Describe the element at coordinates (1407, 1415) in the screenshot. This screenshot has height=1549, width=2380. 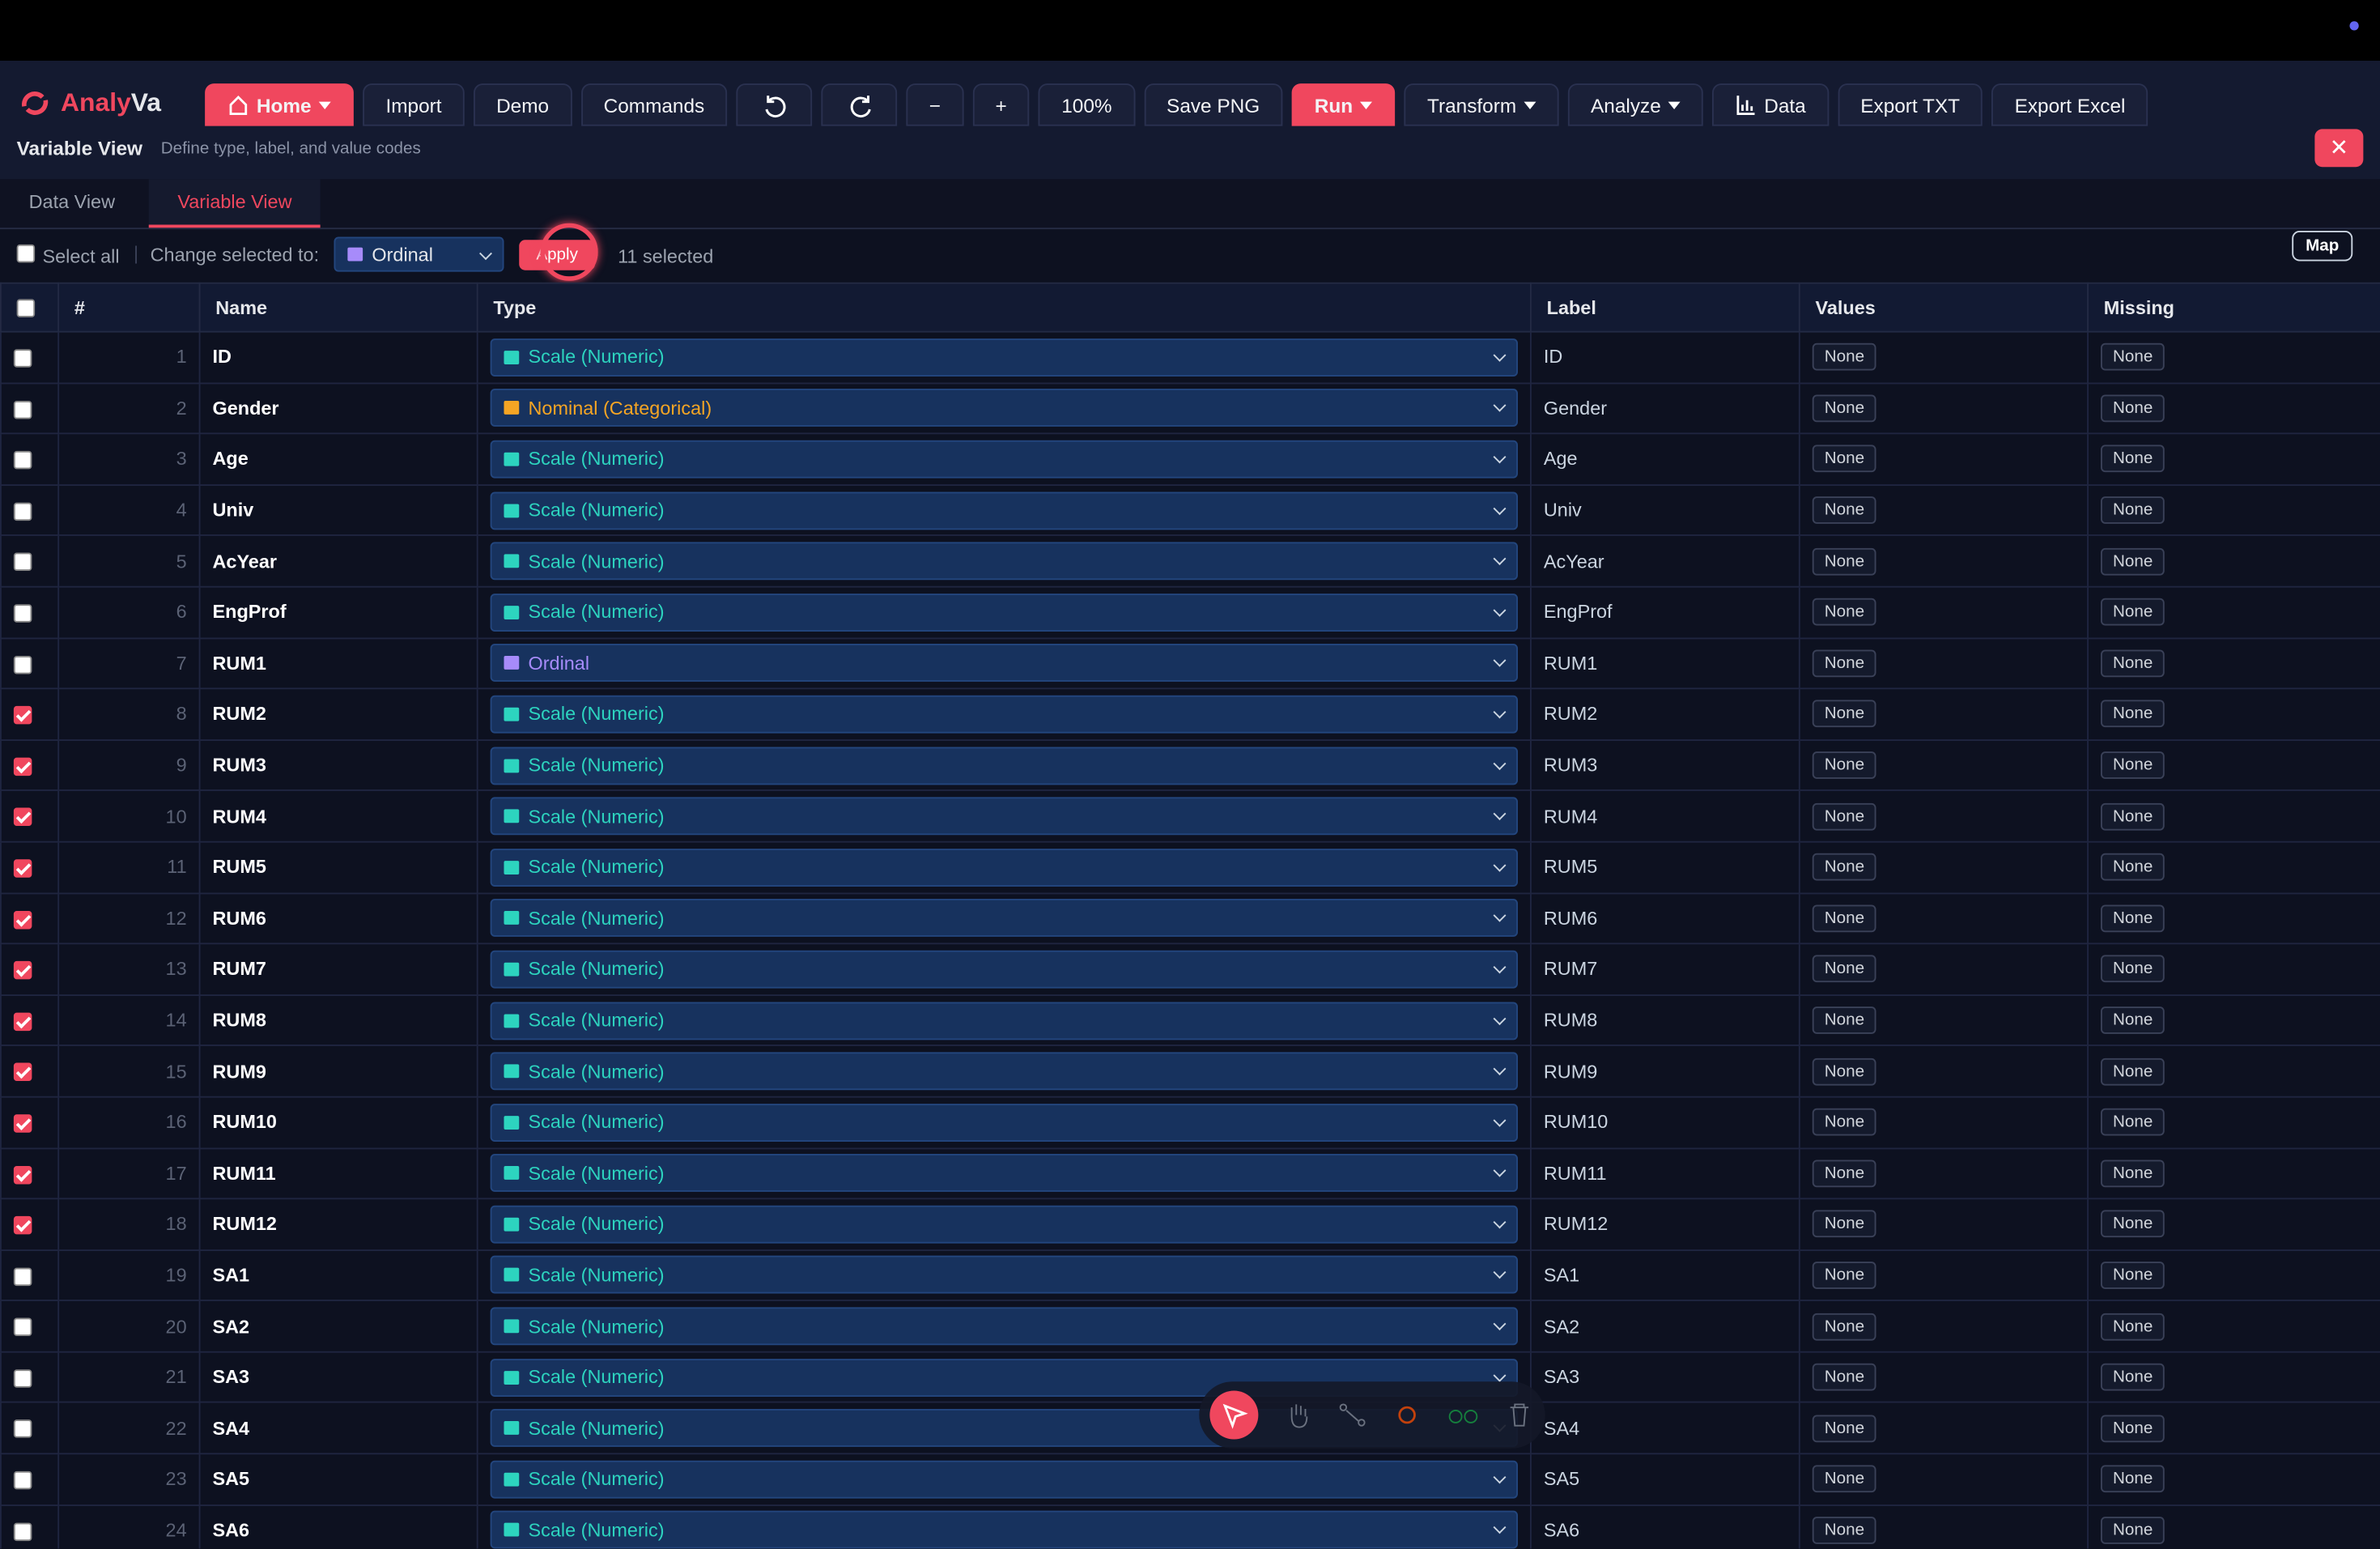
I see `shape-tool` at that location.